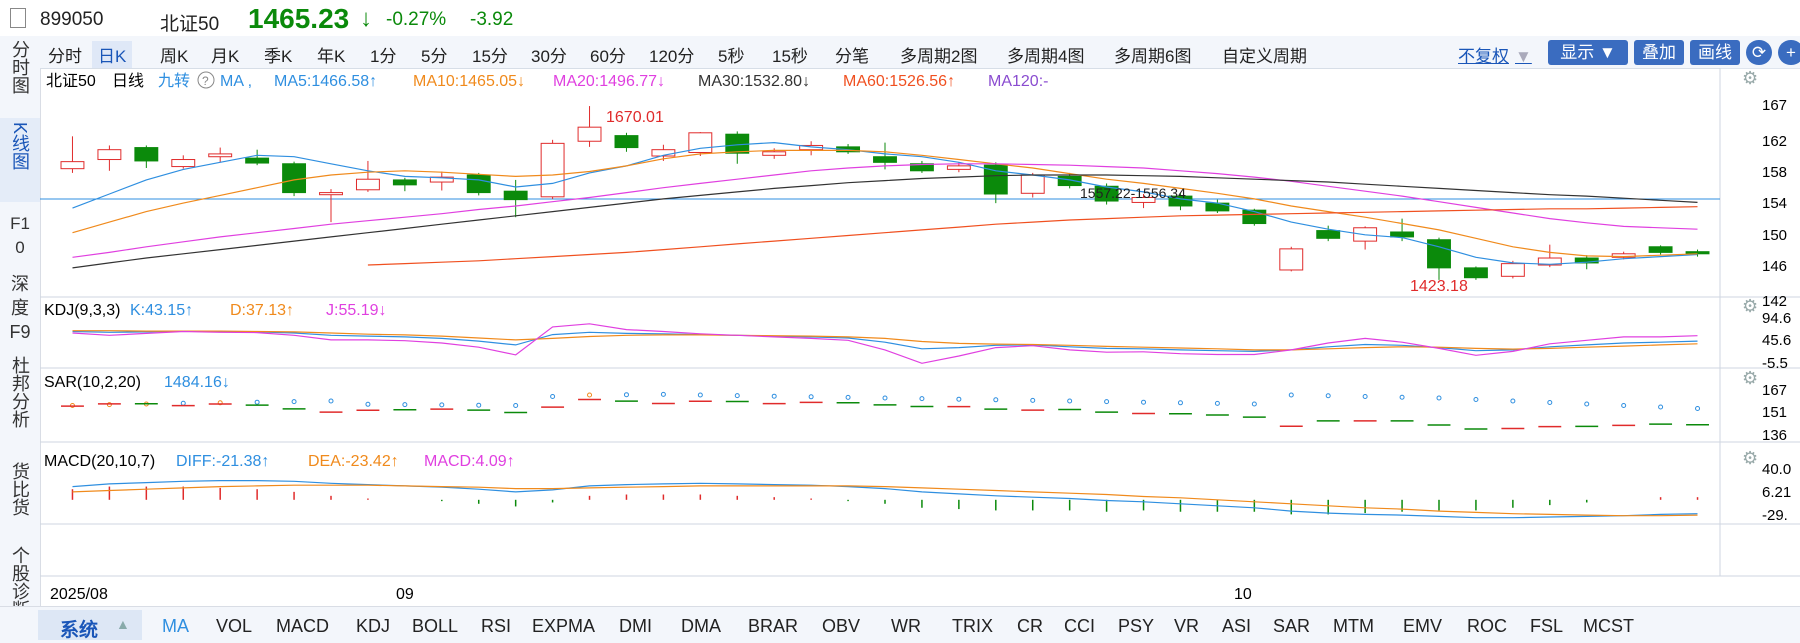 The height and width of the screenshot is (643, 1800). What do you see at coordinates (731, 56) in the screenshot?
I see `tab-period: 5秒` at bounding box center [731, 56].